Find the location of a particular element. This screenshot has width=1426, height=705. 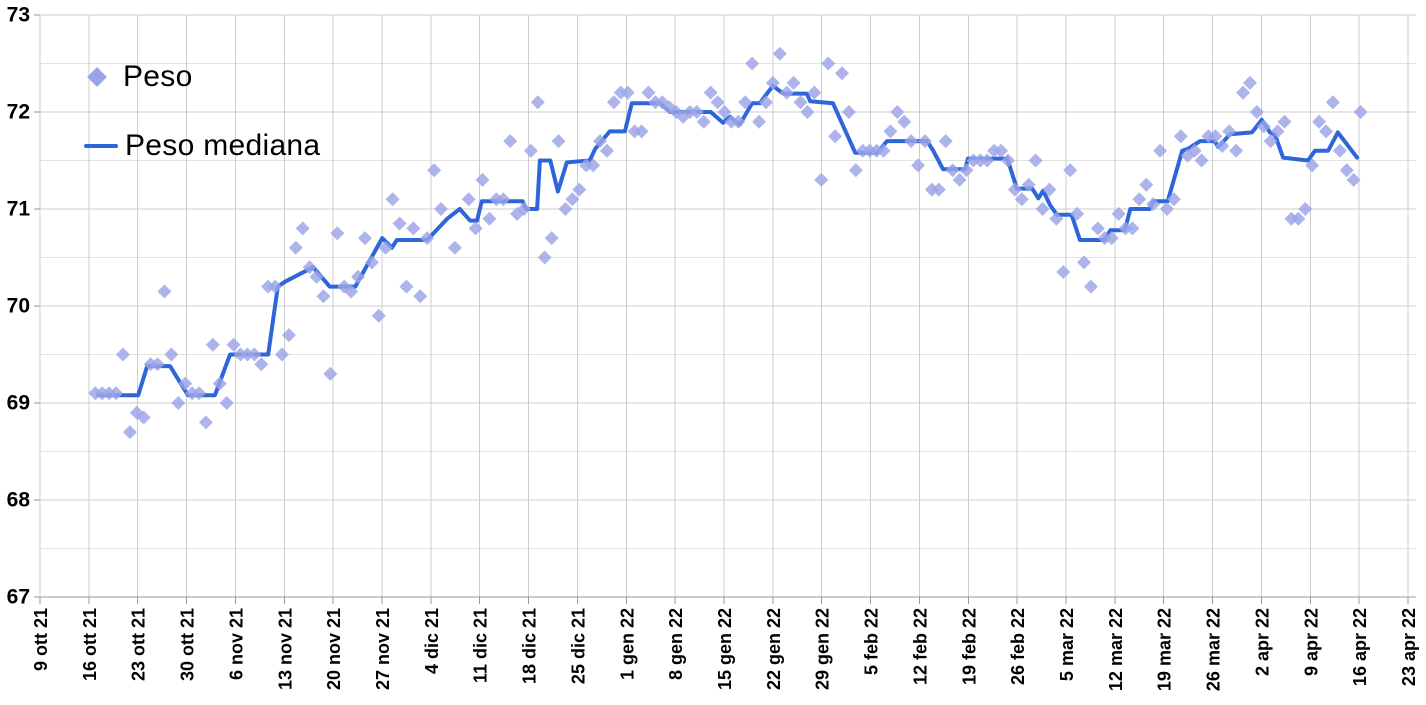

legend-item-peso: Peso is located at coordinates (202, 77).